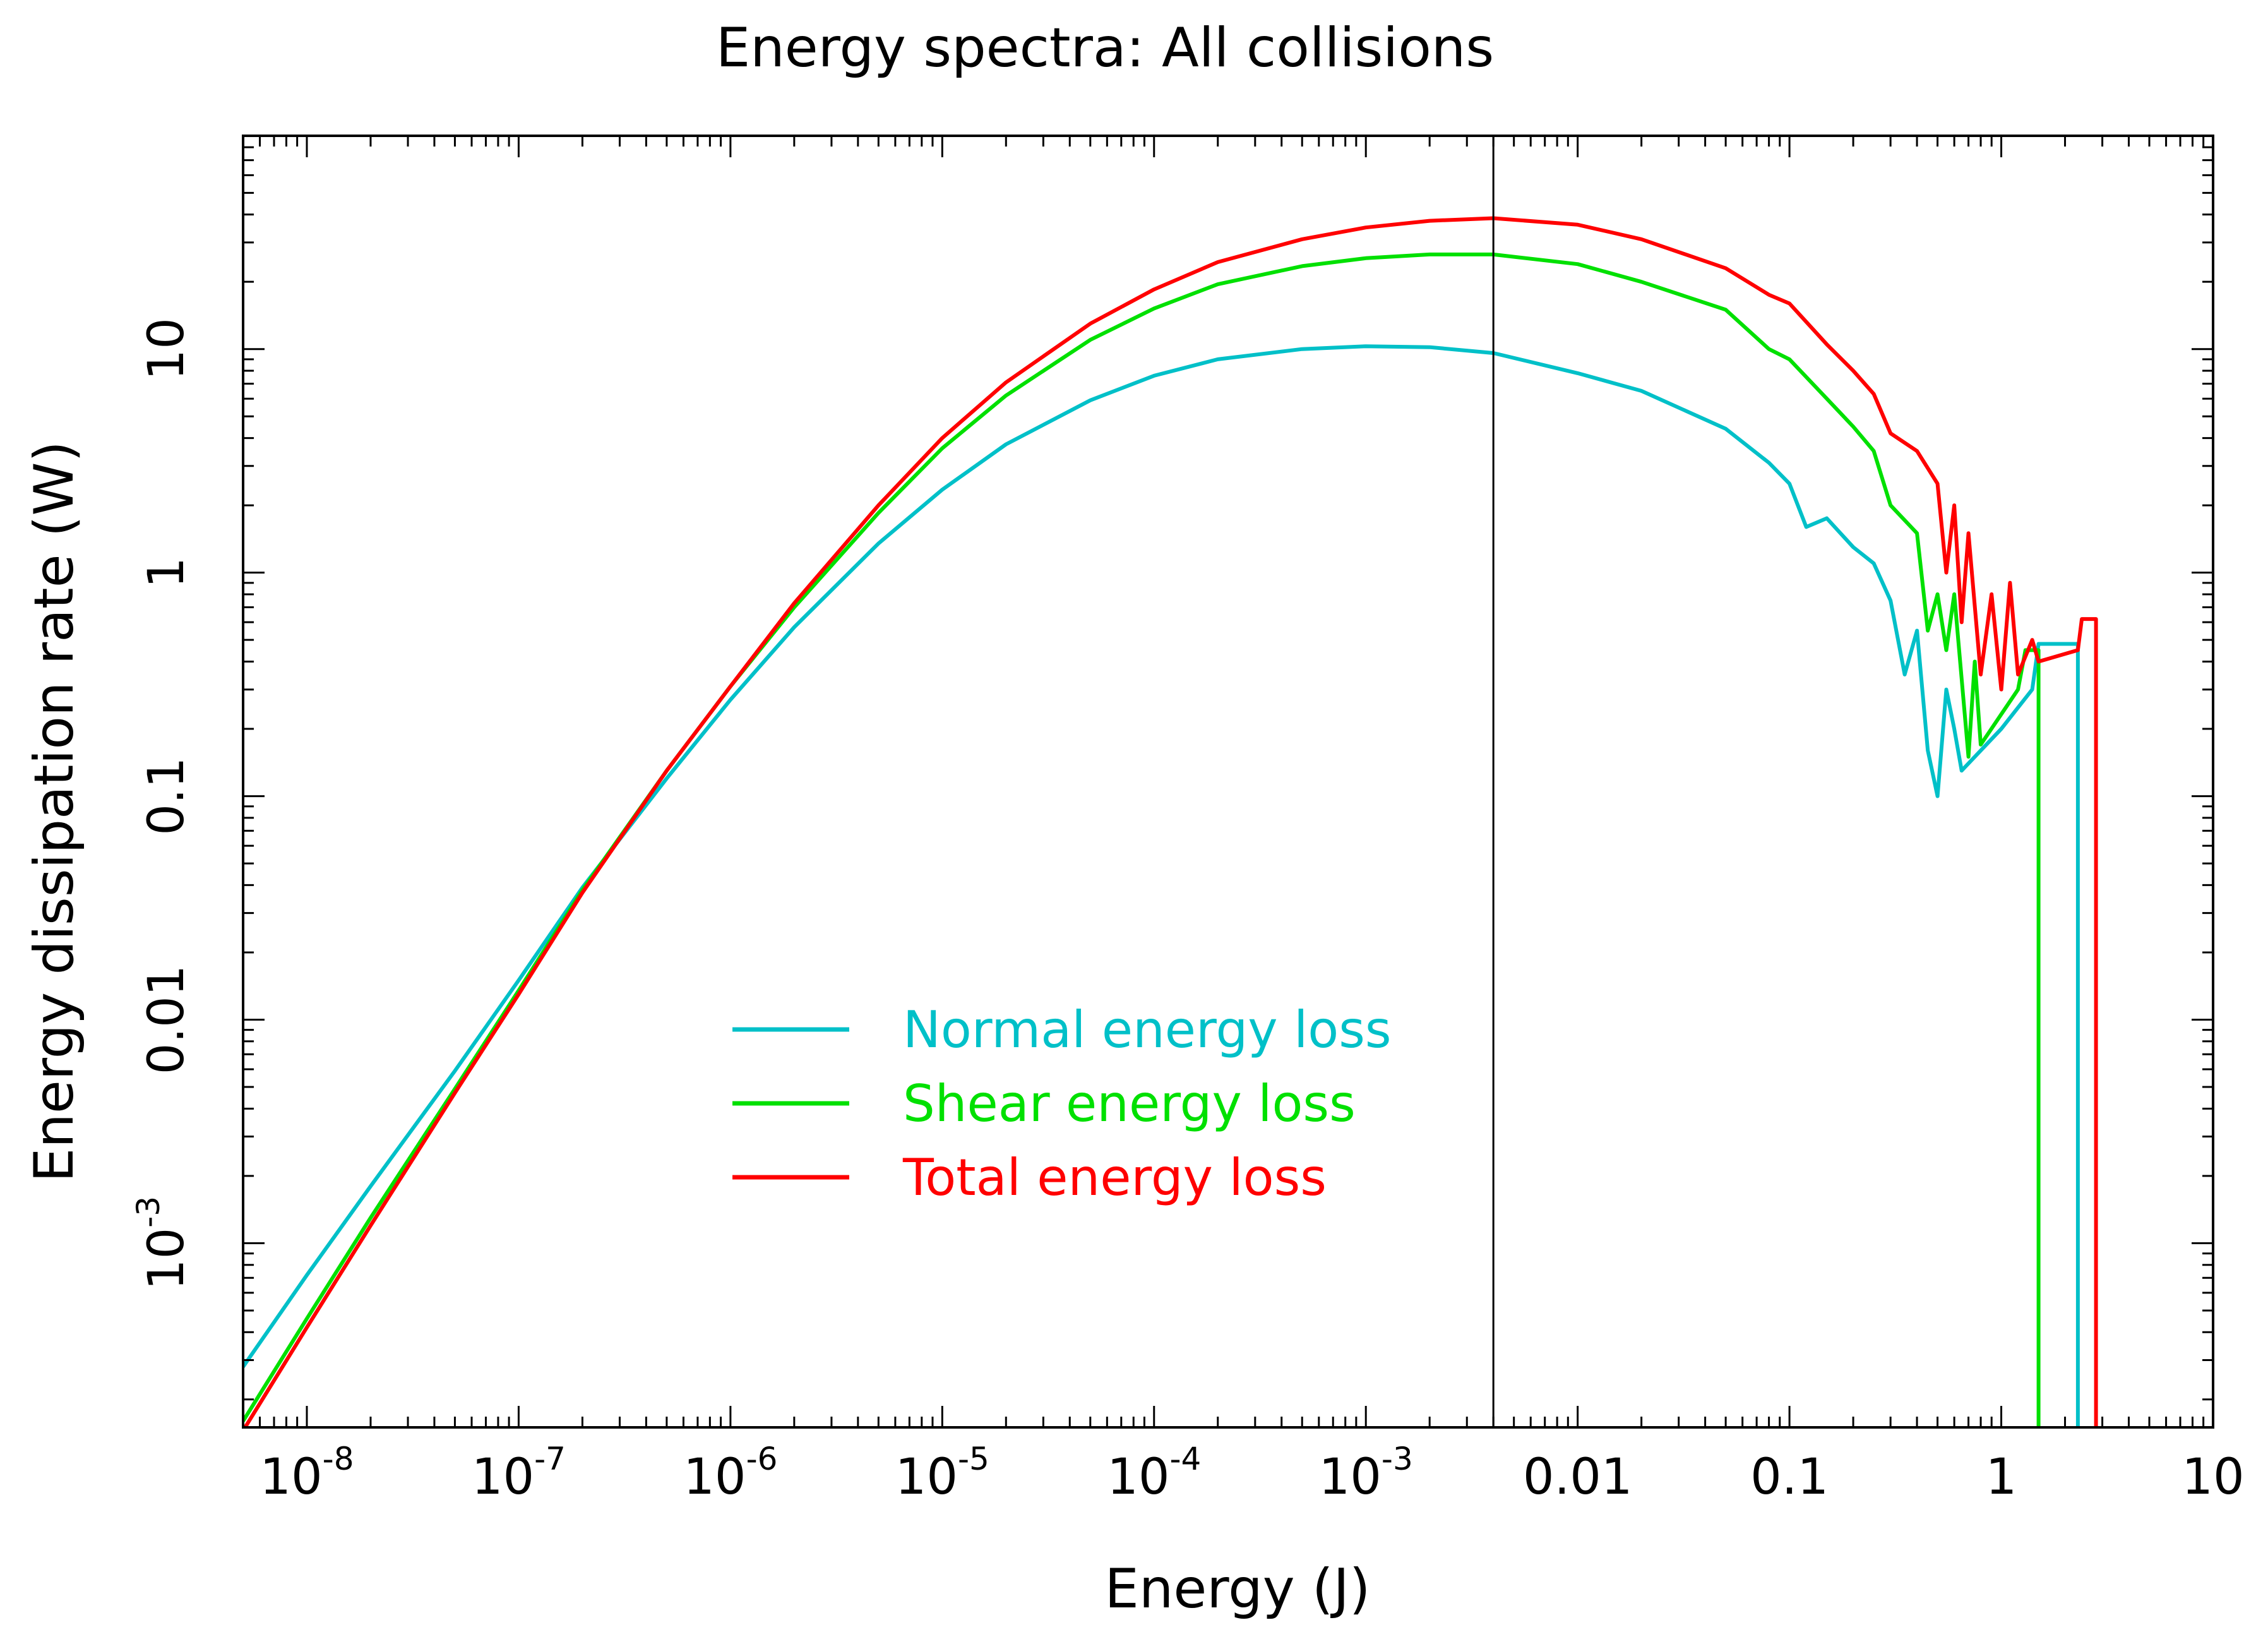 The width and height of the screenshot is (2268, 1632). I want to click on x-tick-label: 10⁻³, so click(1366, 1473).